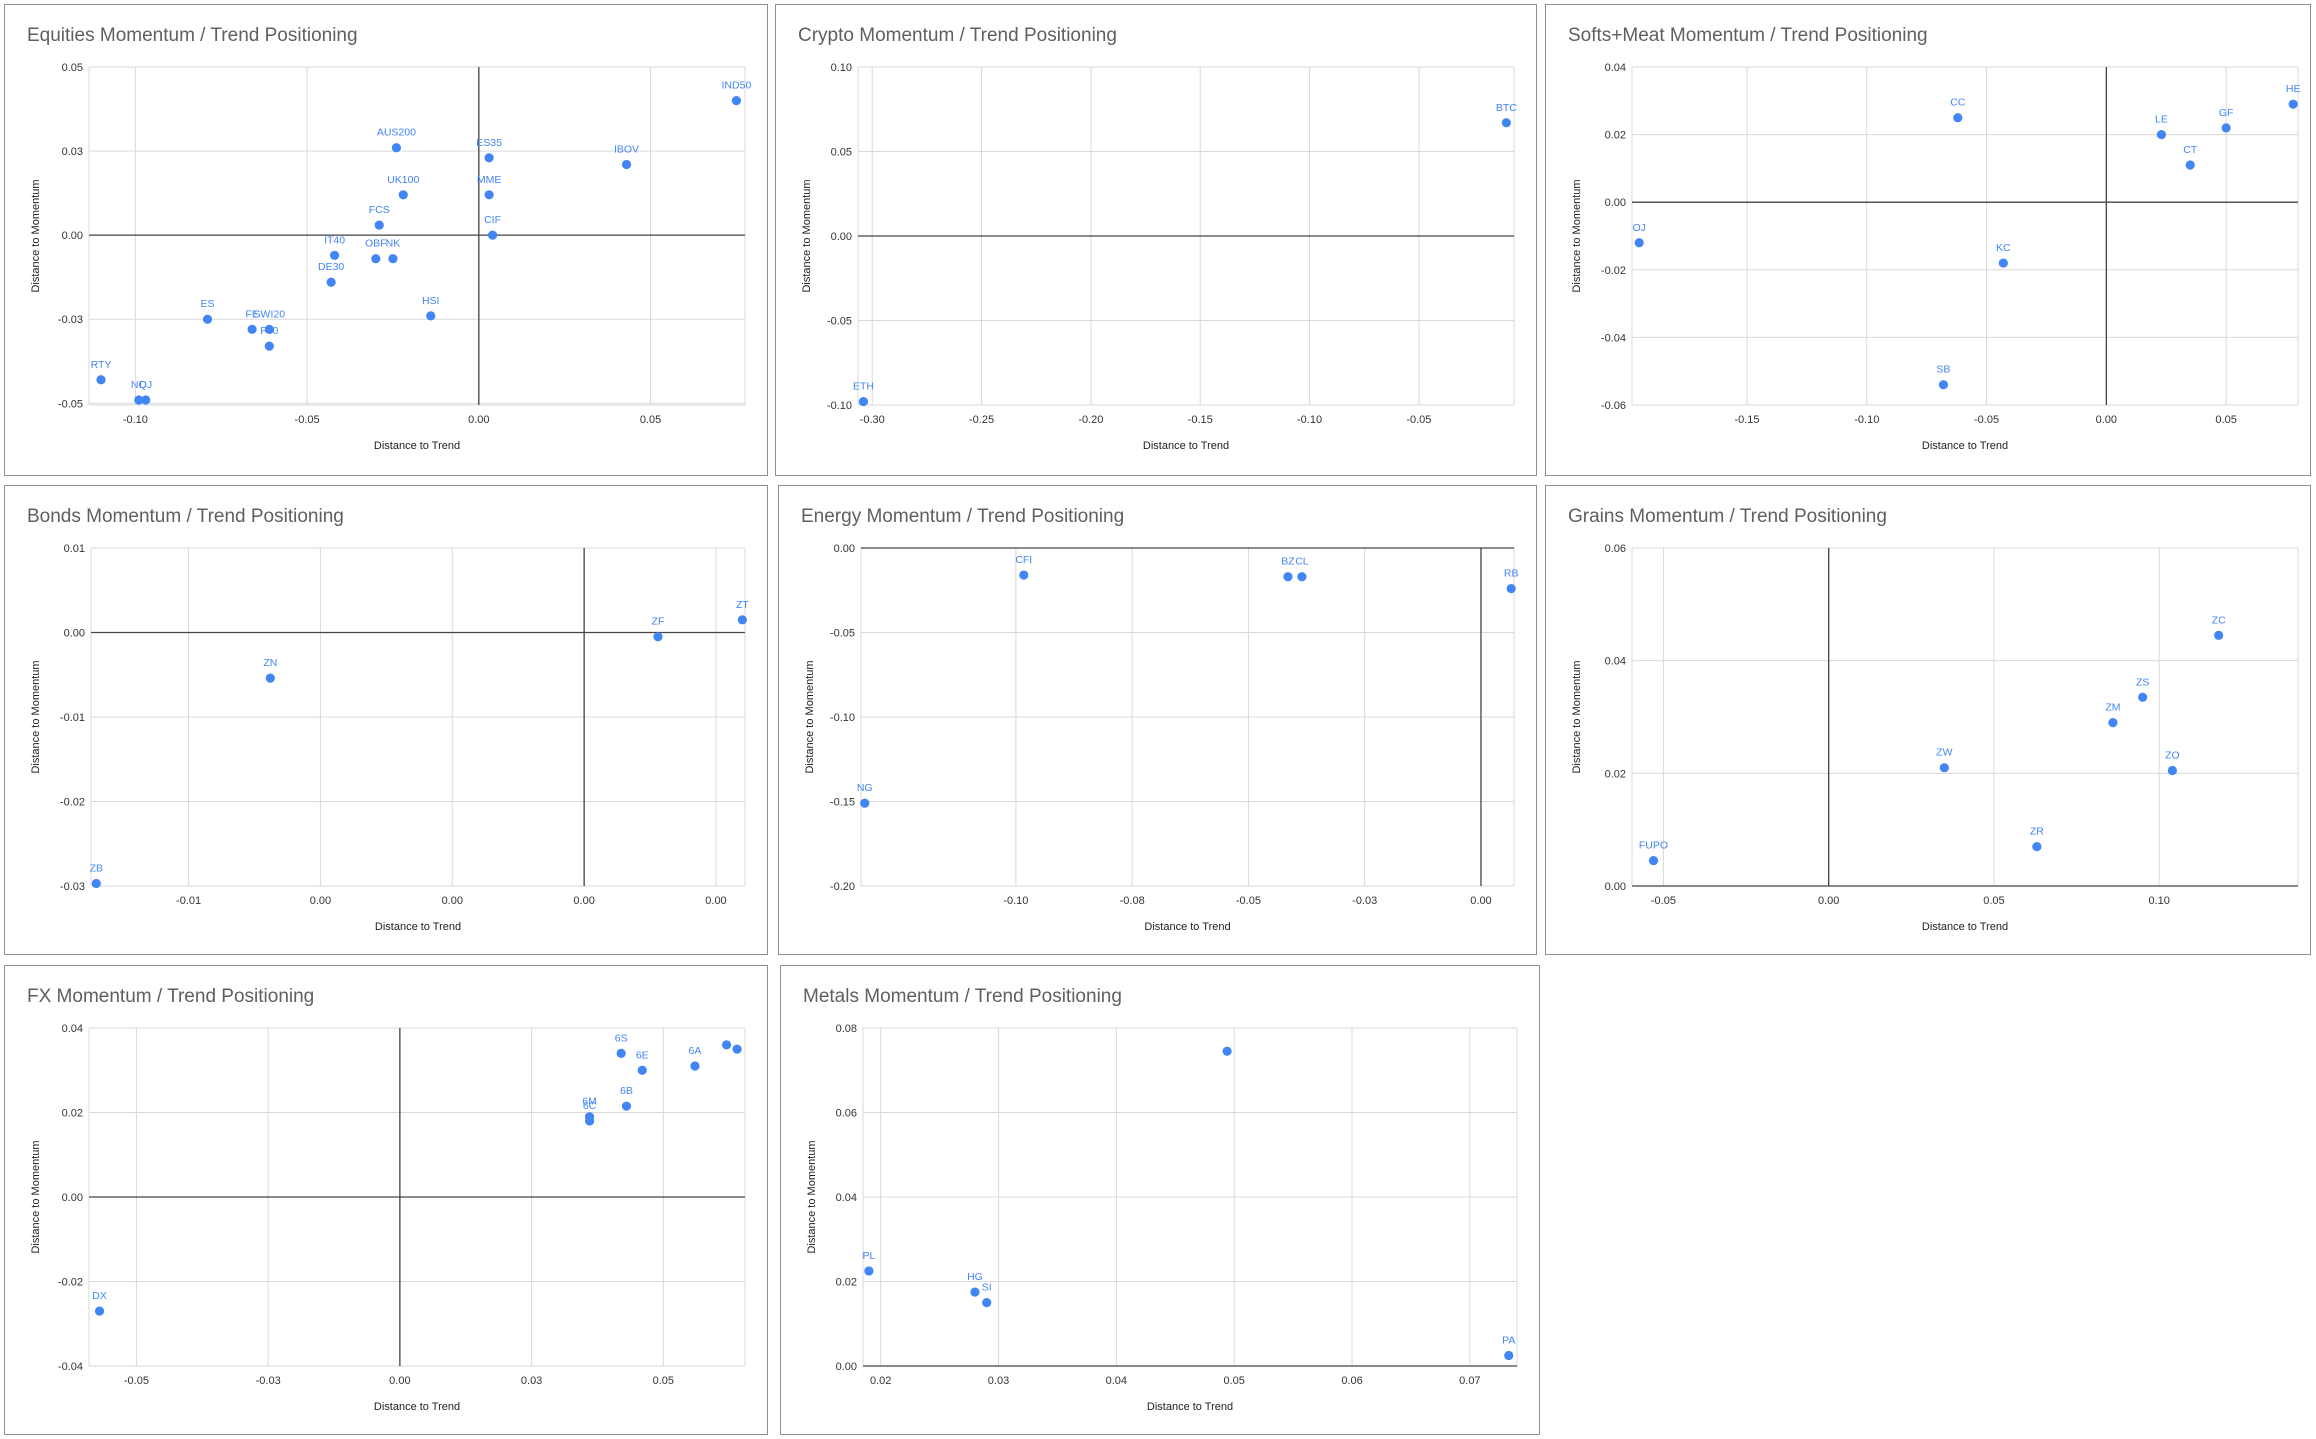 This screenshot has width=2316, height=1439. Describe the element at coordinates (72, 68) in the screenshot. I see `y-tick-label: 0.05` at that location.